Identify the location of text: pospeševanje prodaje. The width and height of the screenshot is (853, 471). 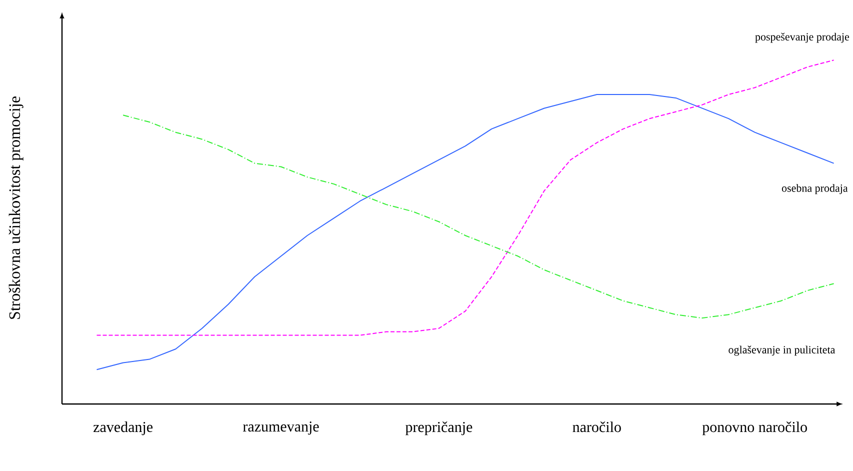
(802, 37).